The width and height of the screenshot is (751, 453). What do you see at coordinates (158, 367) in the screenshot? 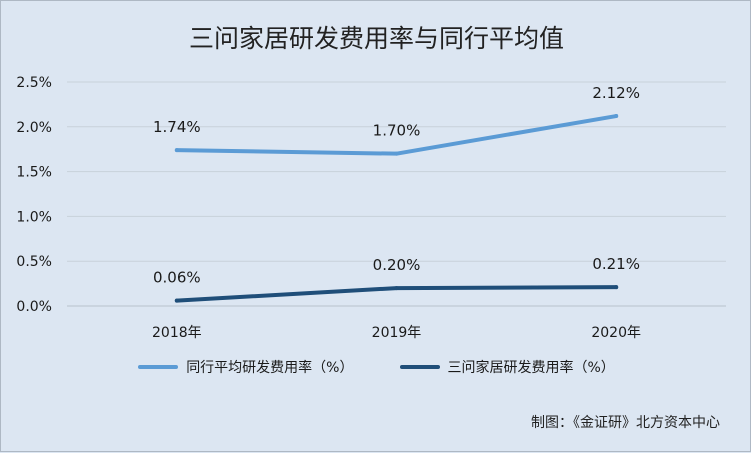
I see `legend-swatch-peer-average` at bounding box center [158, 367].